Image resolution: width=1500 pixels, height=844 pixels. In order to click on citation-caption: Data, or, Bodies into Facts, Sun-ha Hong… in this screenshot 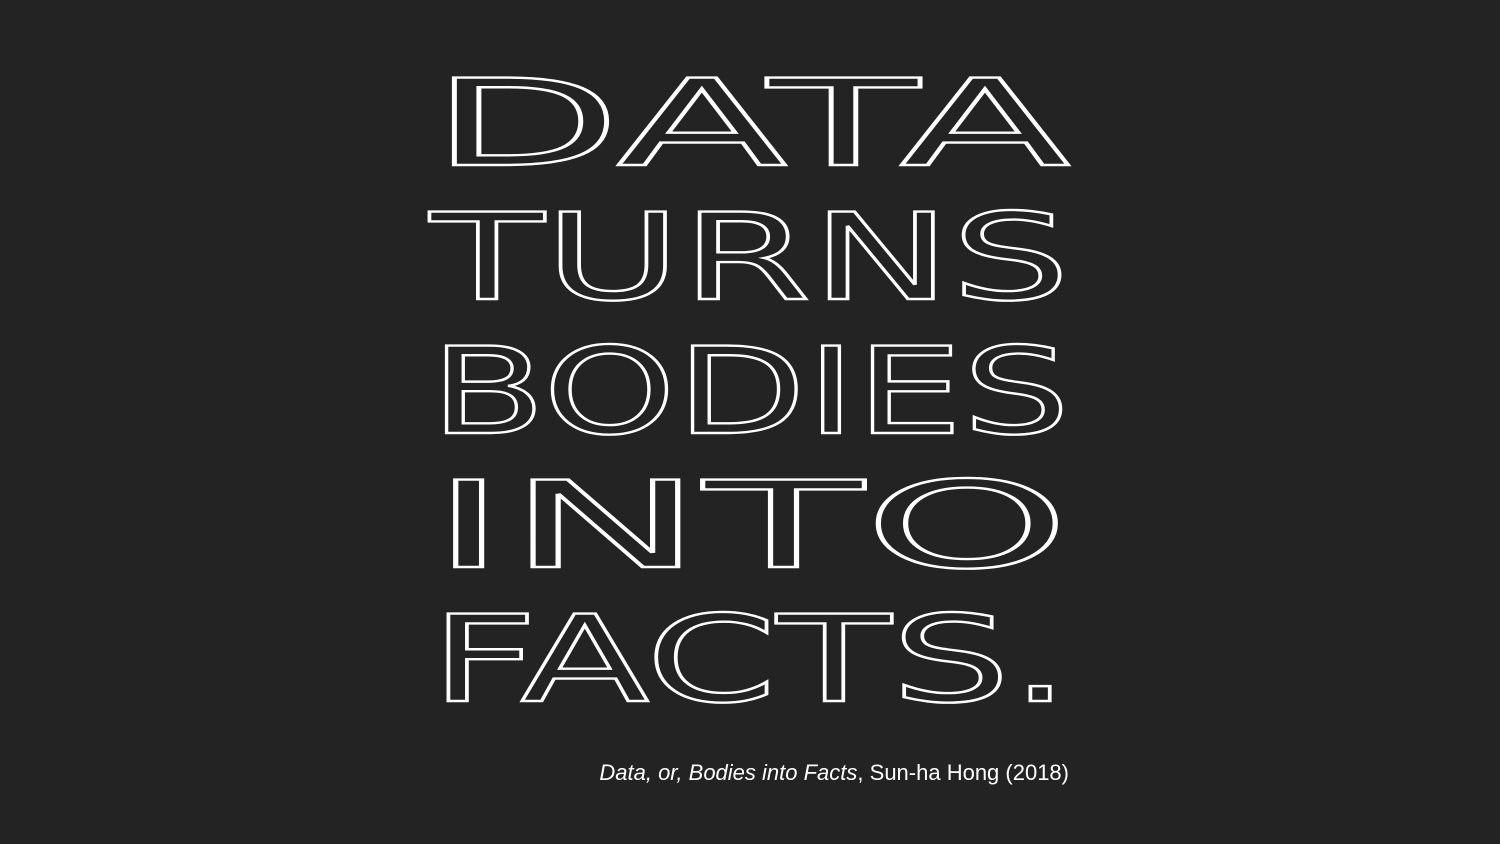, I will do `click(834, 773)`.